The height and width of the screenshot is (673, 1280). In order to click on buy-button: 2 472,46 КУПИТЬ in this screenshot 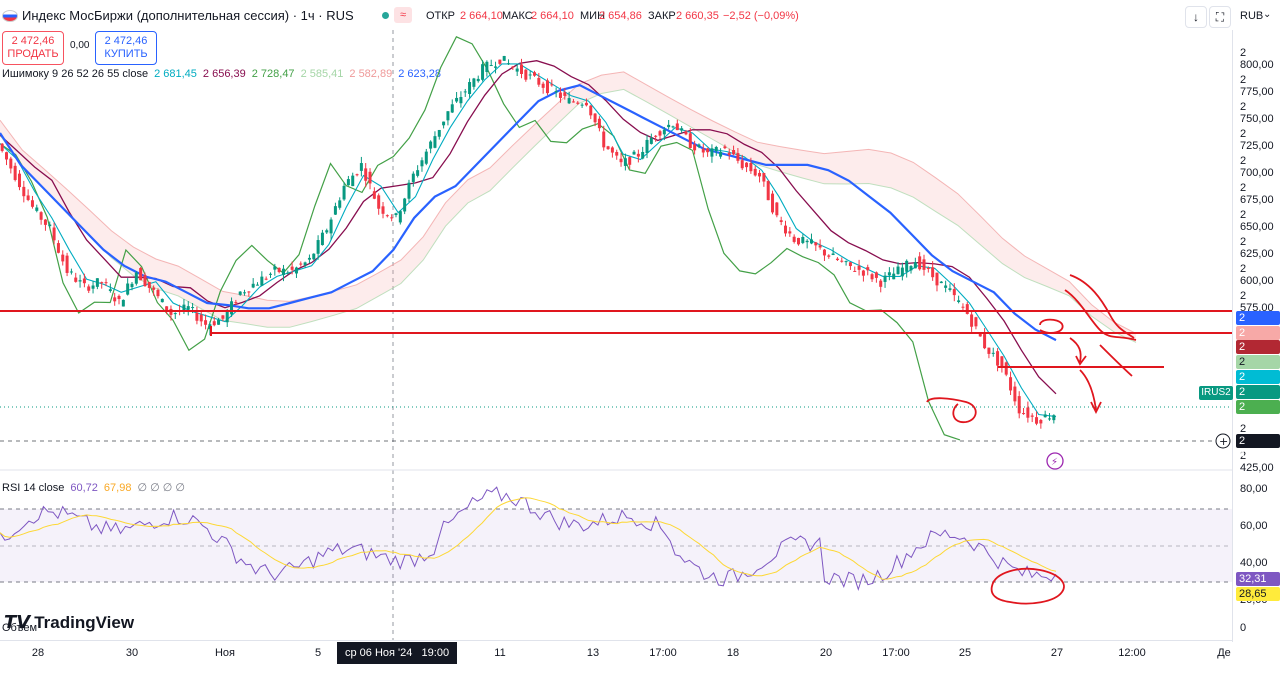, I will do `click(126, 48)`.